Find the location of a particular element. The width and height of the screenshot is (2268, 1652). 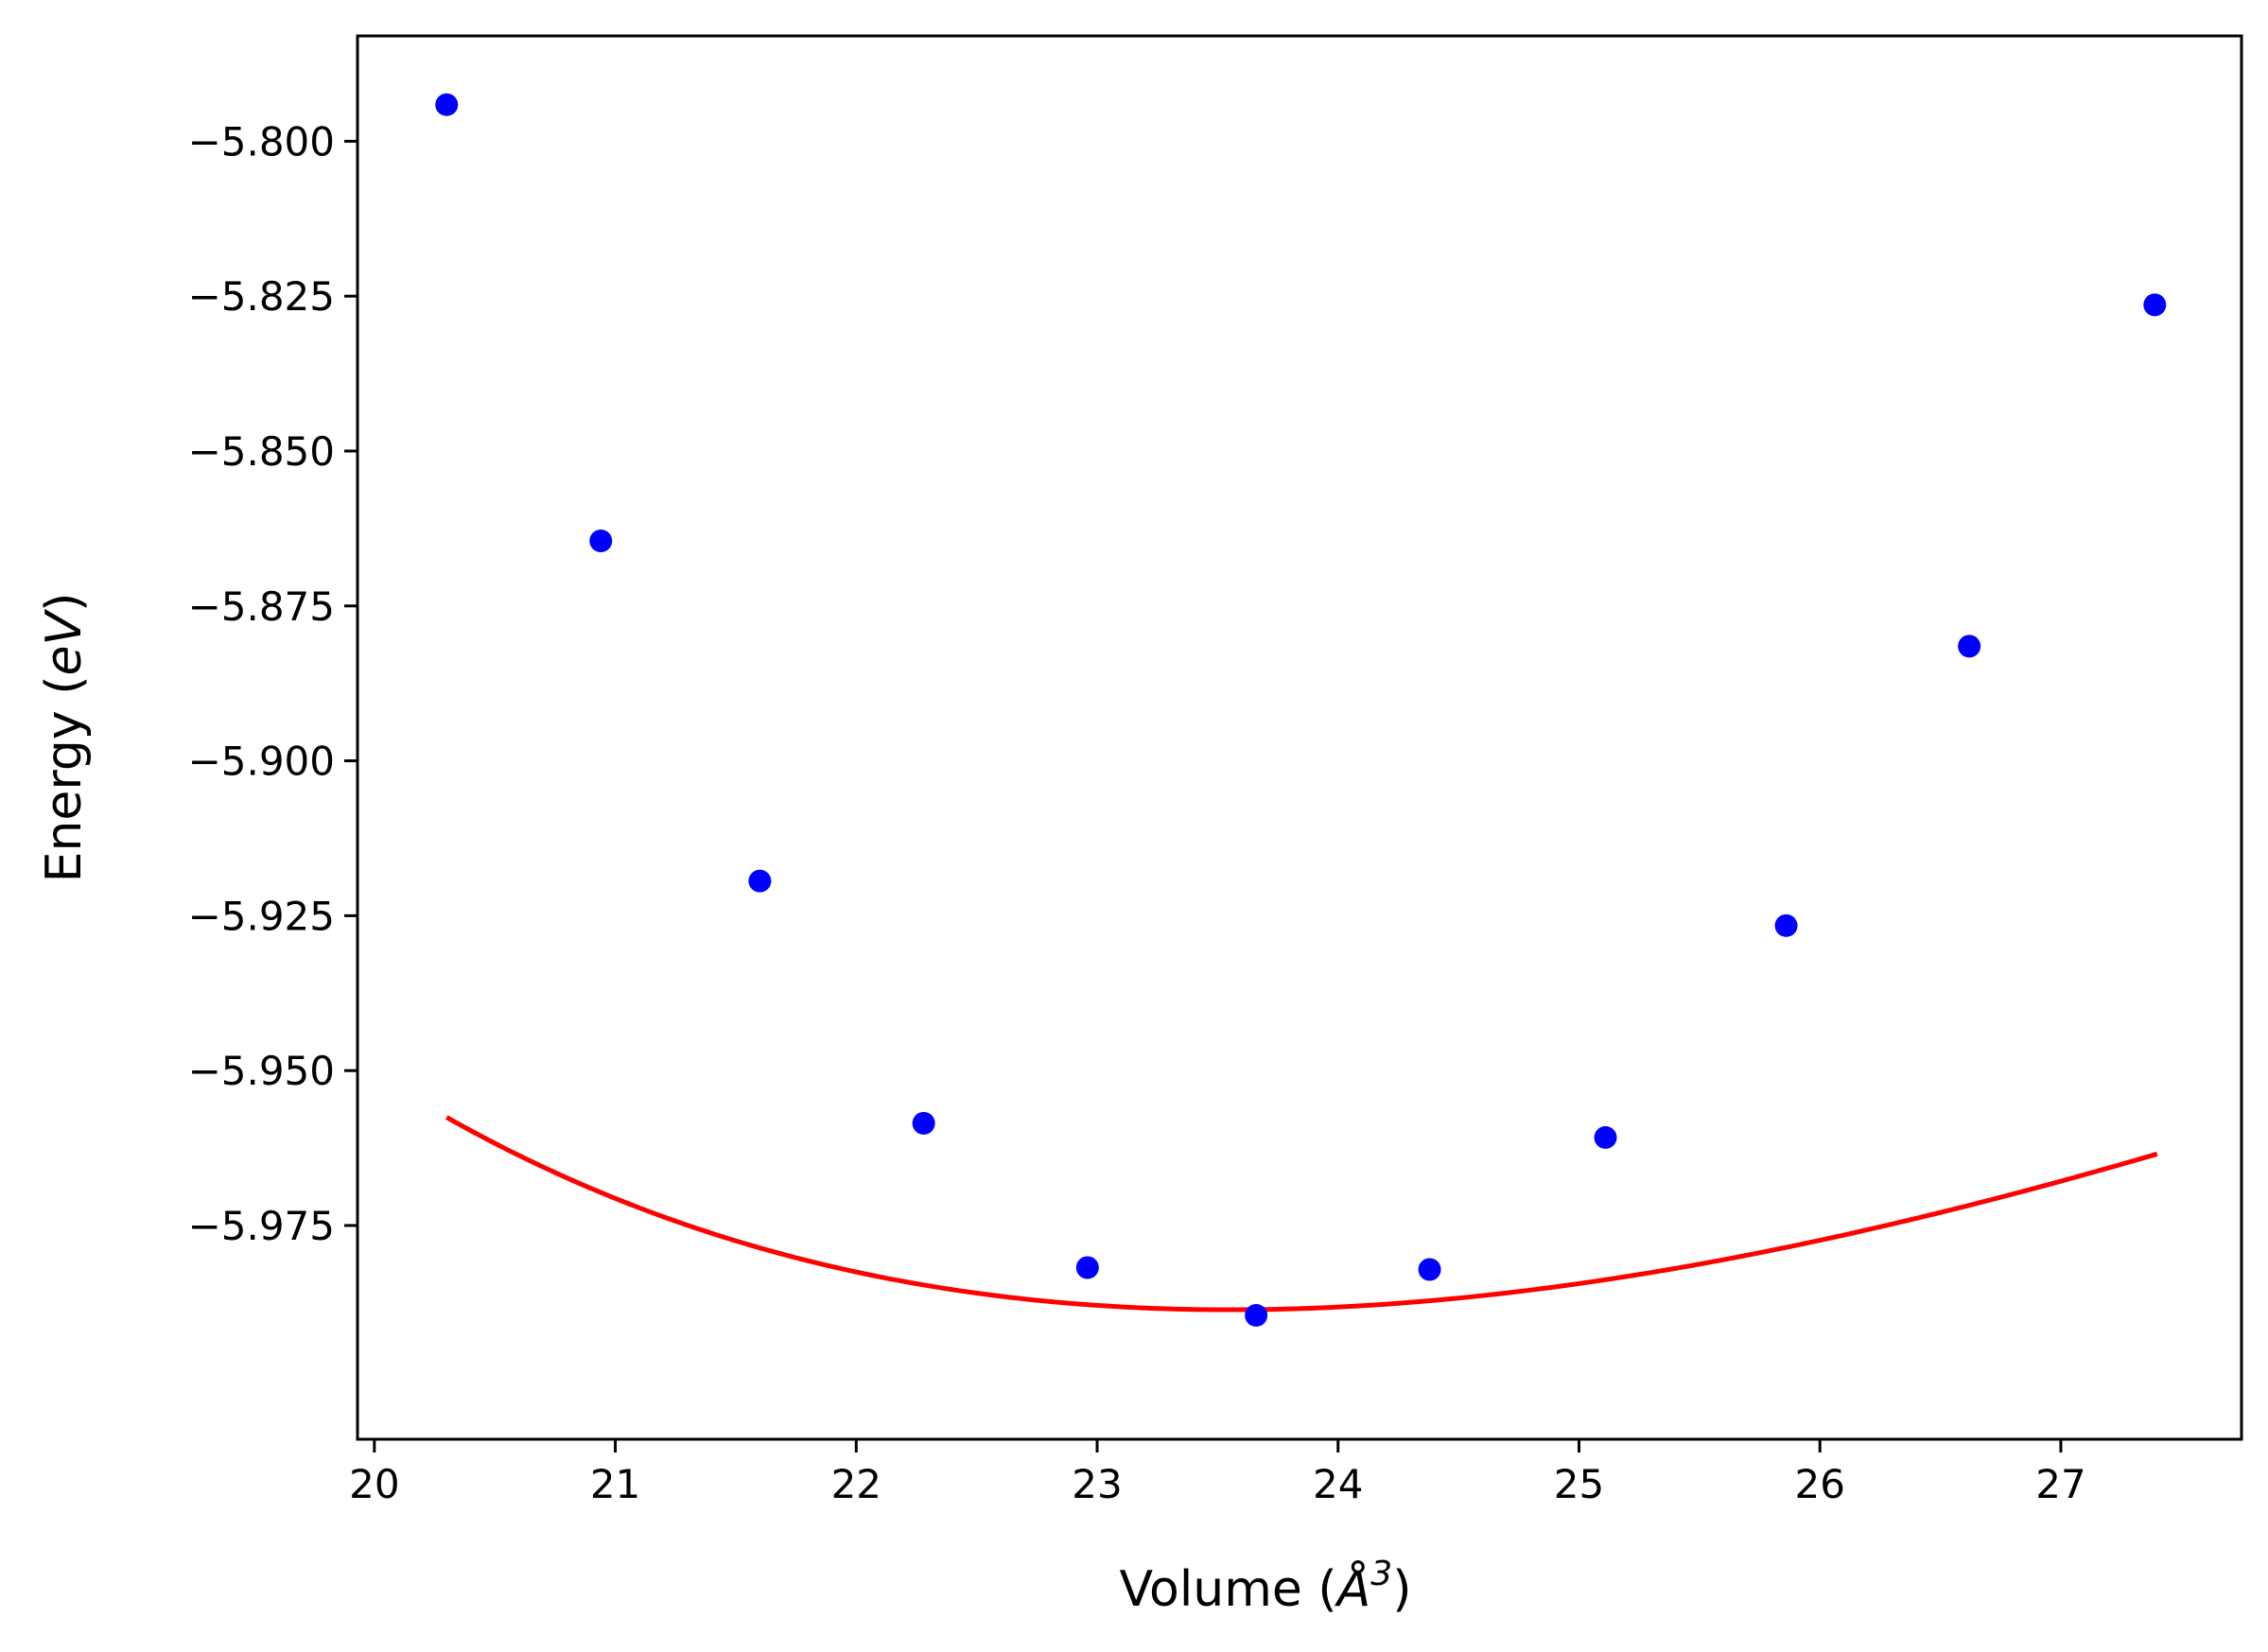

y-tick-label: −5.800 is located at coordinates (261, 142).